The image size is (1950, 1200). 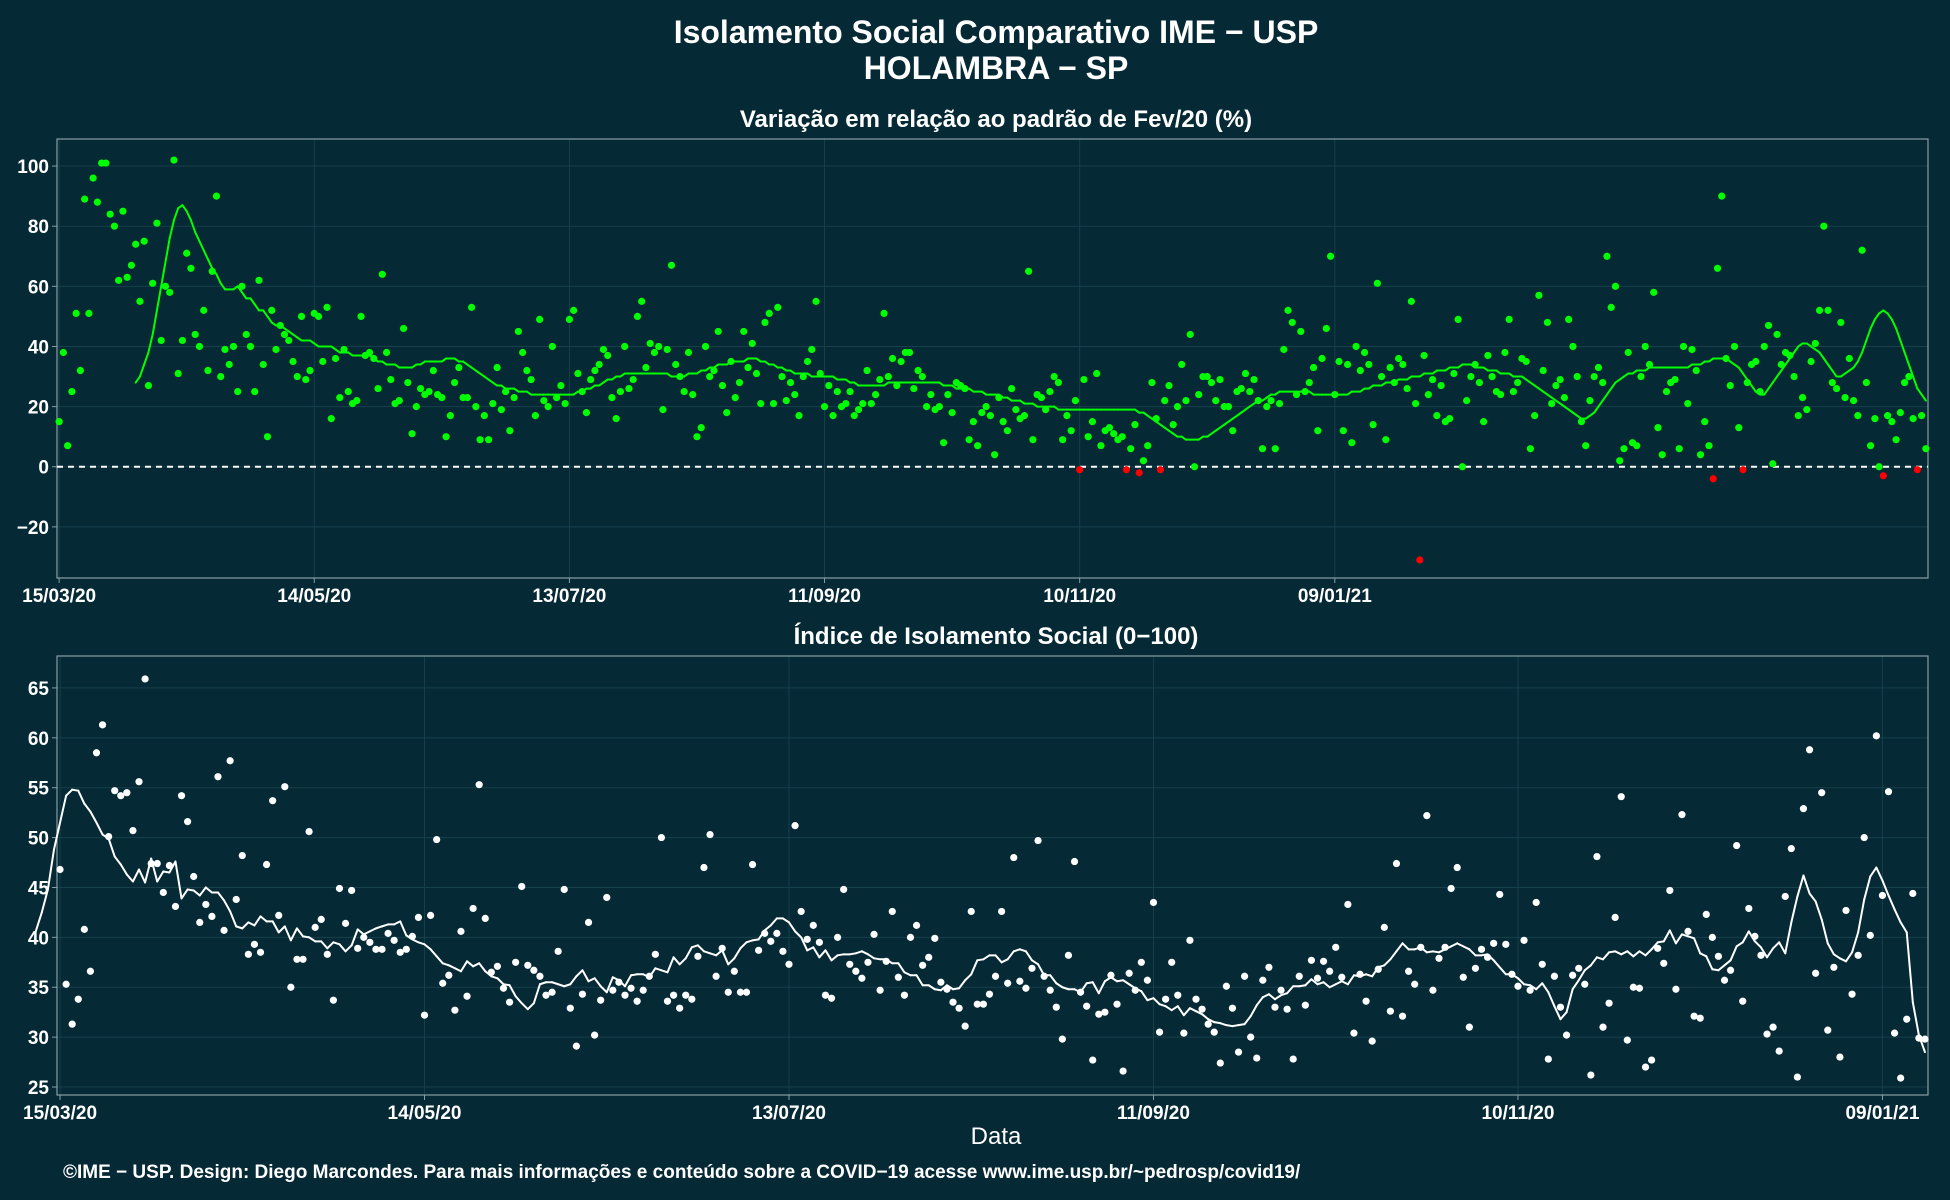 What do you see at coordinates (38, 1038) in the screenshot?
I see `y-tick-label: 30` at bounding box center [38, 1038].